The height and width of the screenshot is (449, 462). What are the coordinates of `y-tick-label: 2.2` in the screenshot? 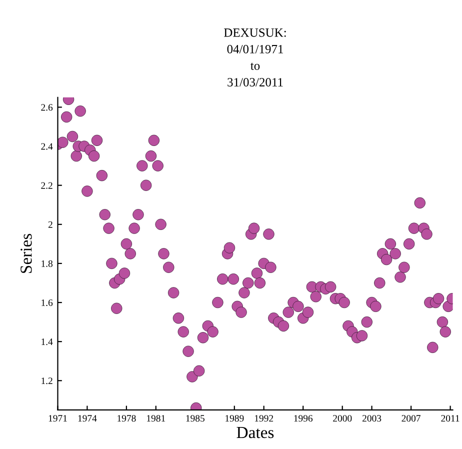 It's located at (46, 185).